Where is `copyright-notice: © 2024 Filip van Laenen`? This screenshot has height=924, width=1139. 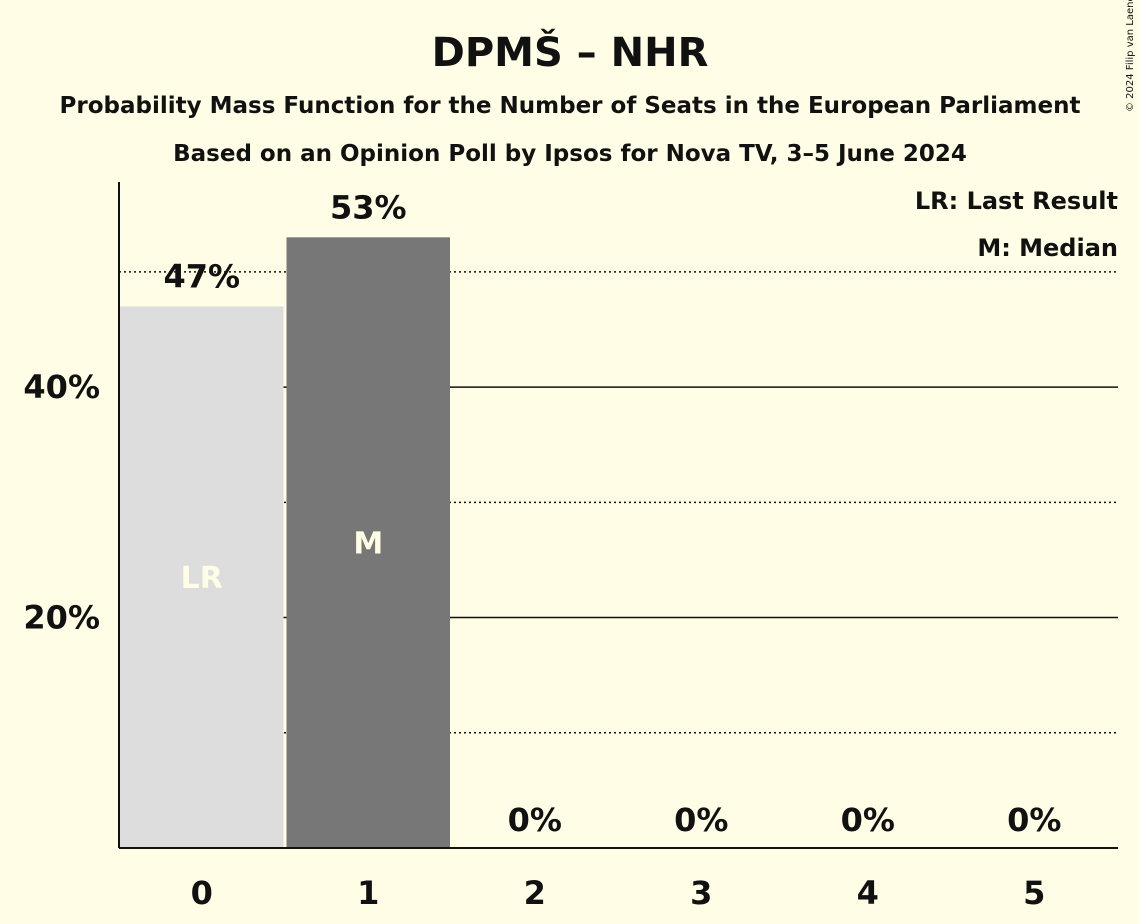 copyright-notice: © 2024 Filip van Laenen is located at coordinates (1130, 56).